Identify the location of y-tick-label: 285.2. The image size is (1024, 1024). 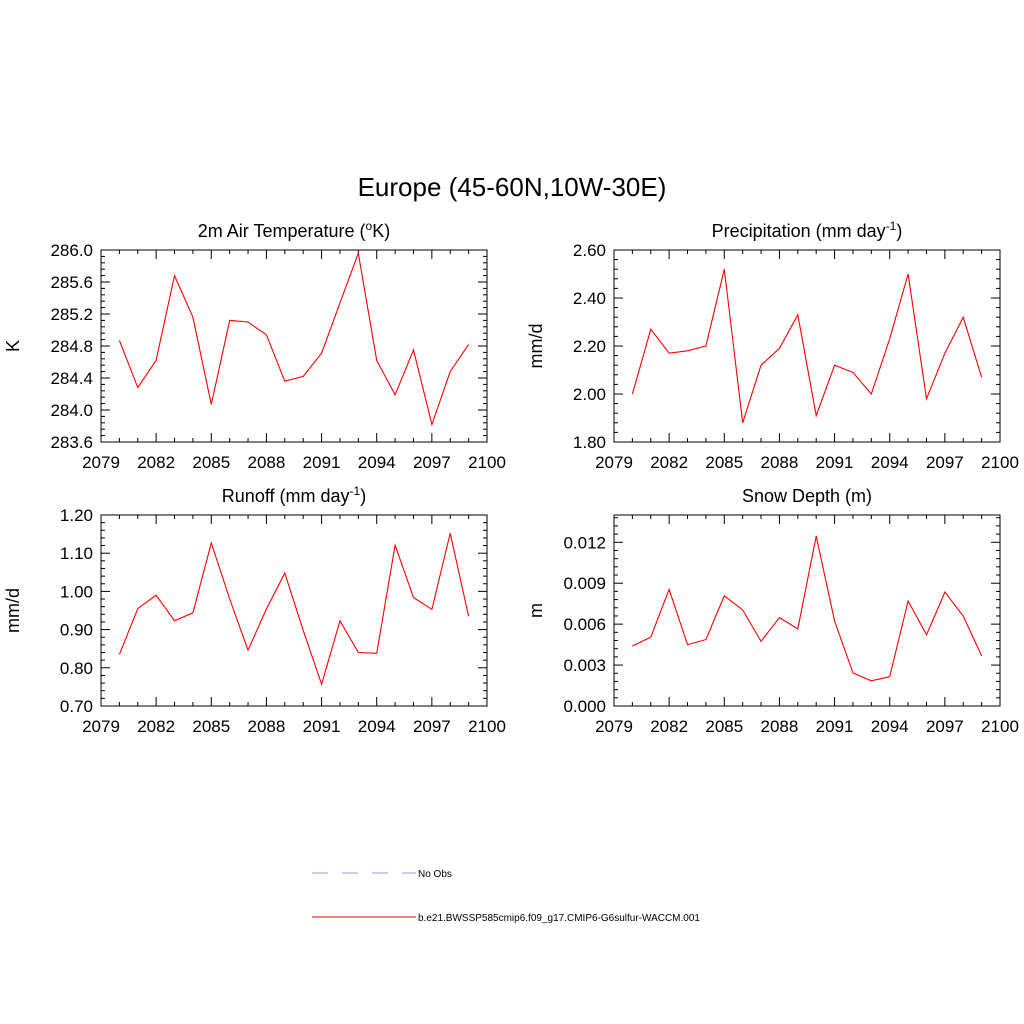
(71, 314).